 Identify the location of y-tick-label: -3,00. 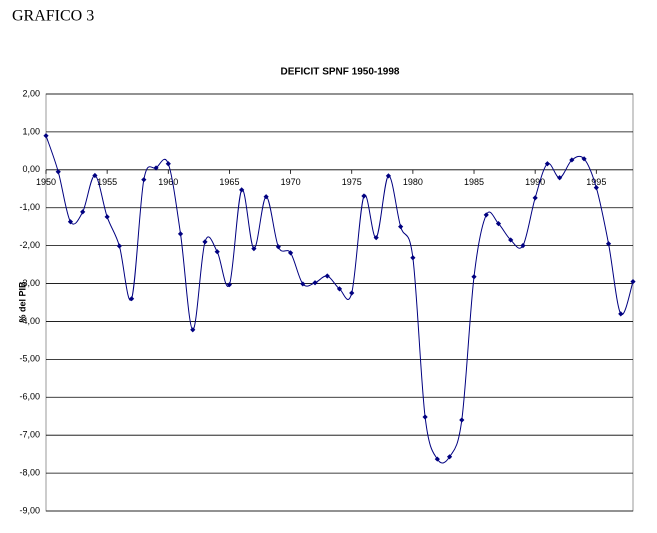
(29, 283).